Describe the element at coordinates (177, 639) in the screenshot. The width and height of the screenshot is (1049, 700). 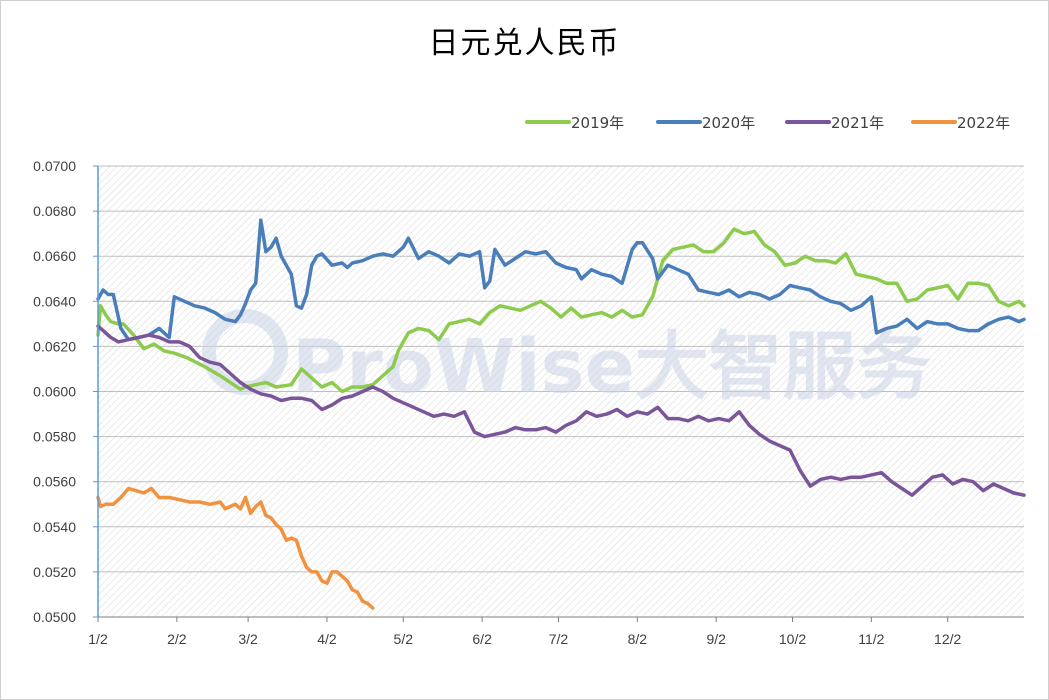
I see `x-tick-label: 2/2` at that location.